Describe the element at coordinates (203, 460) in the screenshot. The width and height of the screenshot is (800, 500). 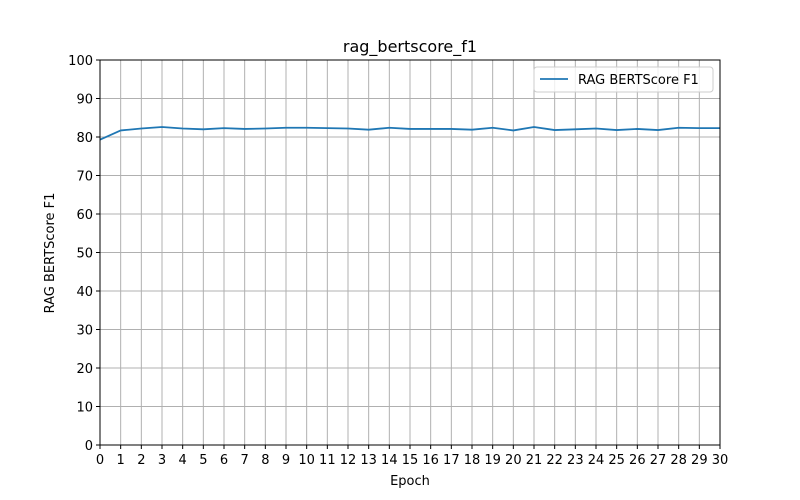
I see `x-tick-label: 5` at that location.